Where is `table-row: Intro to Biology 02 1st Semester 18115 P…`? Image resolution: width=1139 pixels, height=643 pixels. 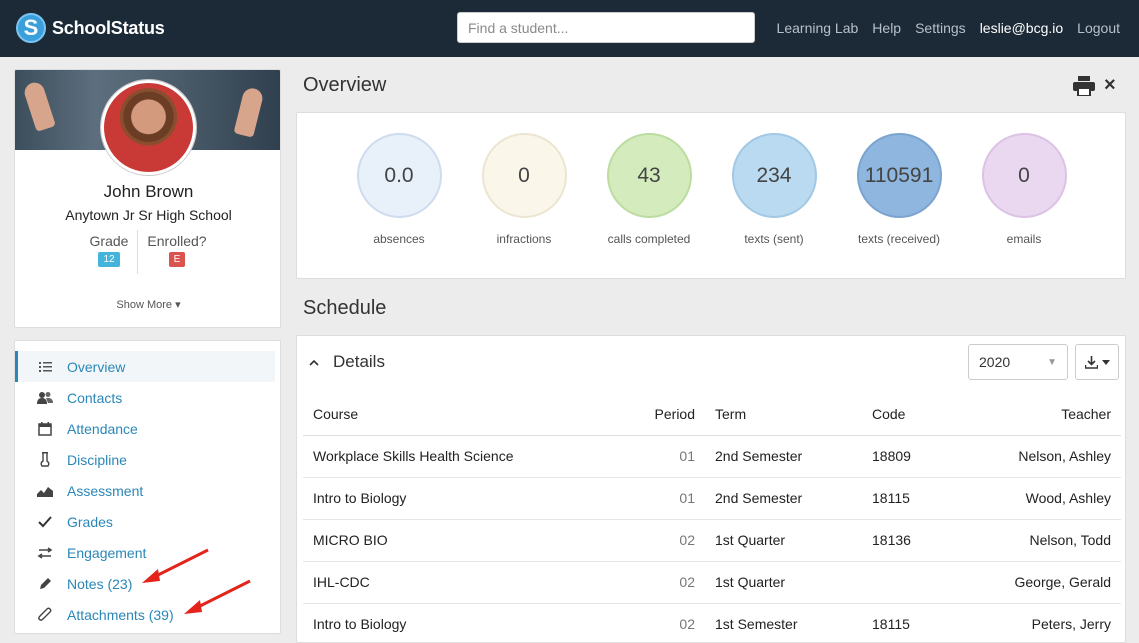 table-row: Intro to Biology 02 1st Semester 18115 P… is located at coordinates (712, 622).